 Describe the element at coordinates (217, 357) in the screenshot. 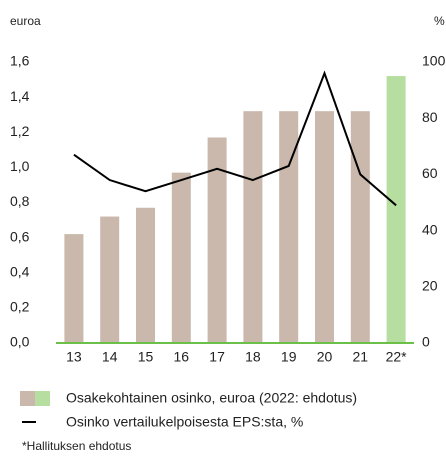

I see `x-tick-label: 17` at that location.